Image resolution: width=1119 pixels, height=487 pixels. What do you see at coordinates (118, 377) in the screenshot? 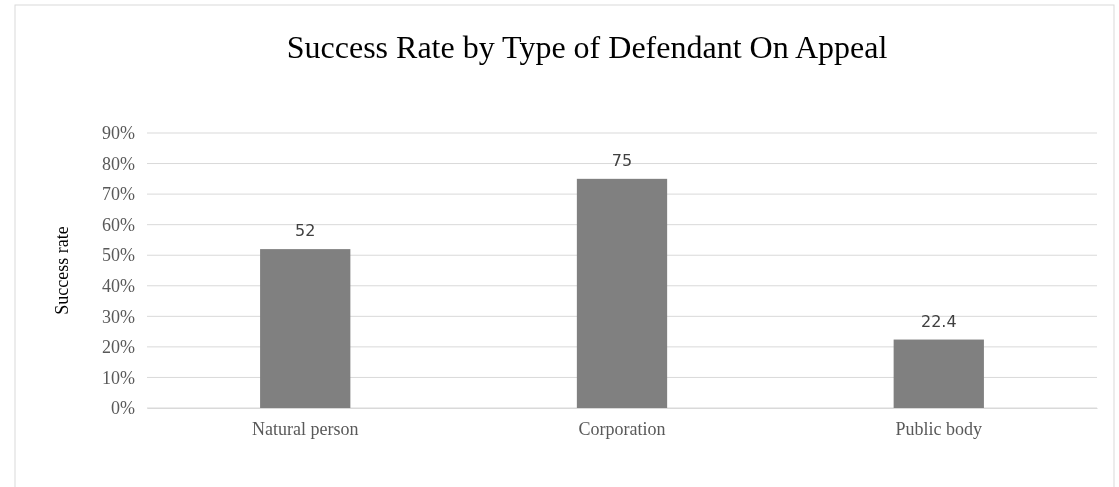
I see `y-tick-label: 10%` at bounding box center [118, 377].